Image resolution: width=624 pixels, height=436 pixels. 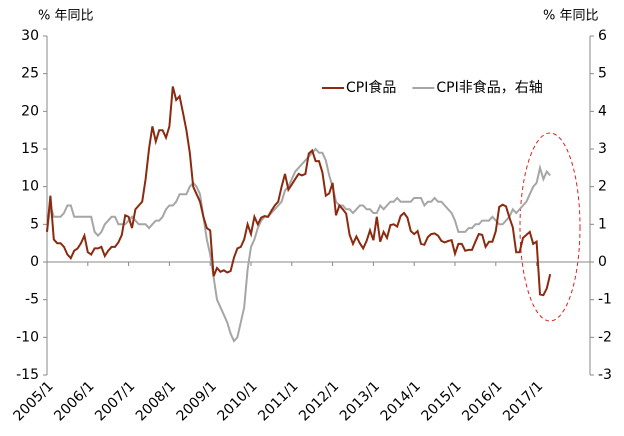 I want to click on x-tick-label: 2017/1, so click(x=523, y=401).